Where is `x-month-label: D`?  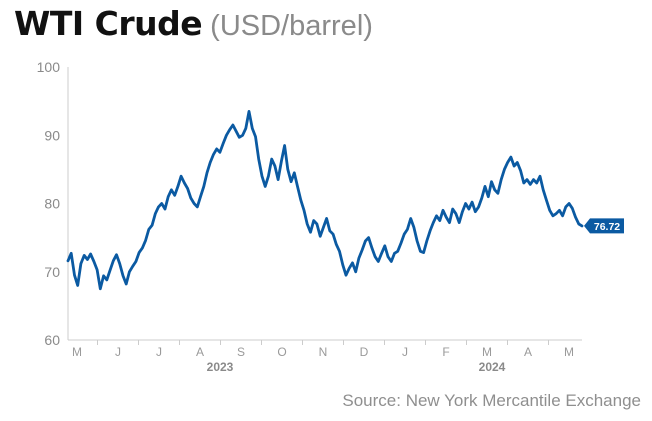 x-month-label: D is located at coordinates (364, 352).